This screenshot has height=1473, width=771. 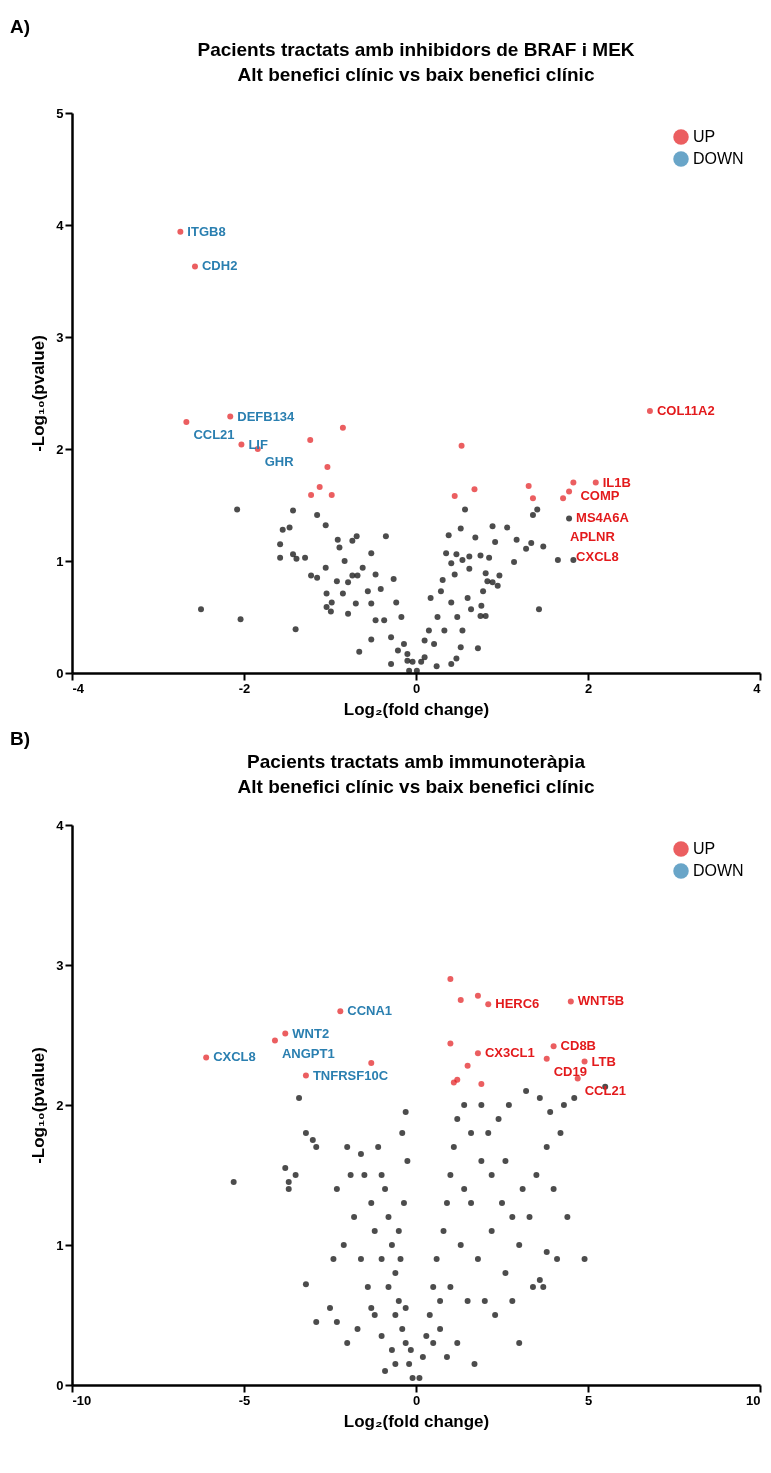 What do you see at coordinates (258, 444) in the screenshot?
I see `annotation: LIF` at bounding box center [258, 444].